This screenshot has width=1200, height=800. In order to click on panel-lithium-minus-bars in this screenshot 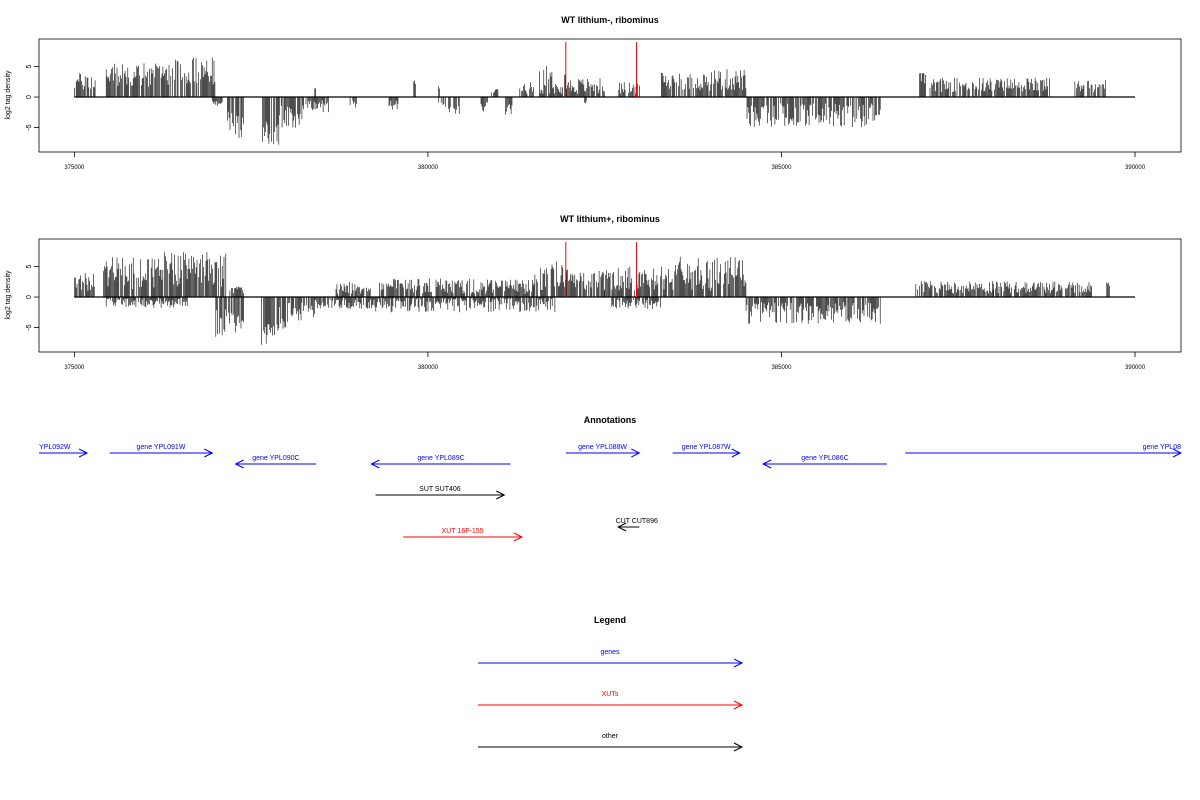, I will do `click(605, 93)`.